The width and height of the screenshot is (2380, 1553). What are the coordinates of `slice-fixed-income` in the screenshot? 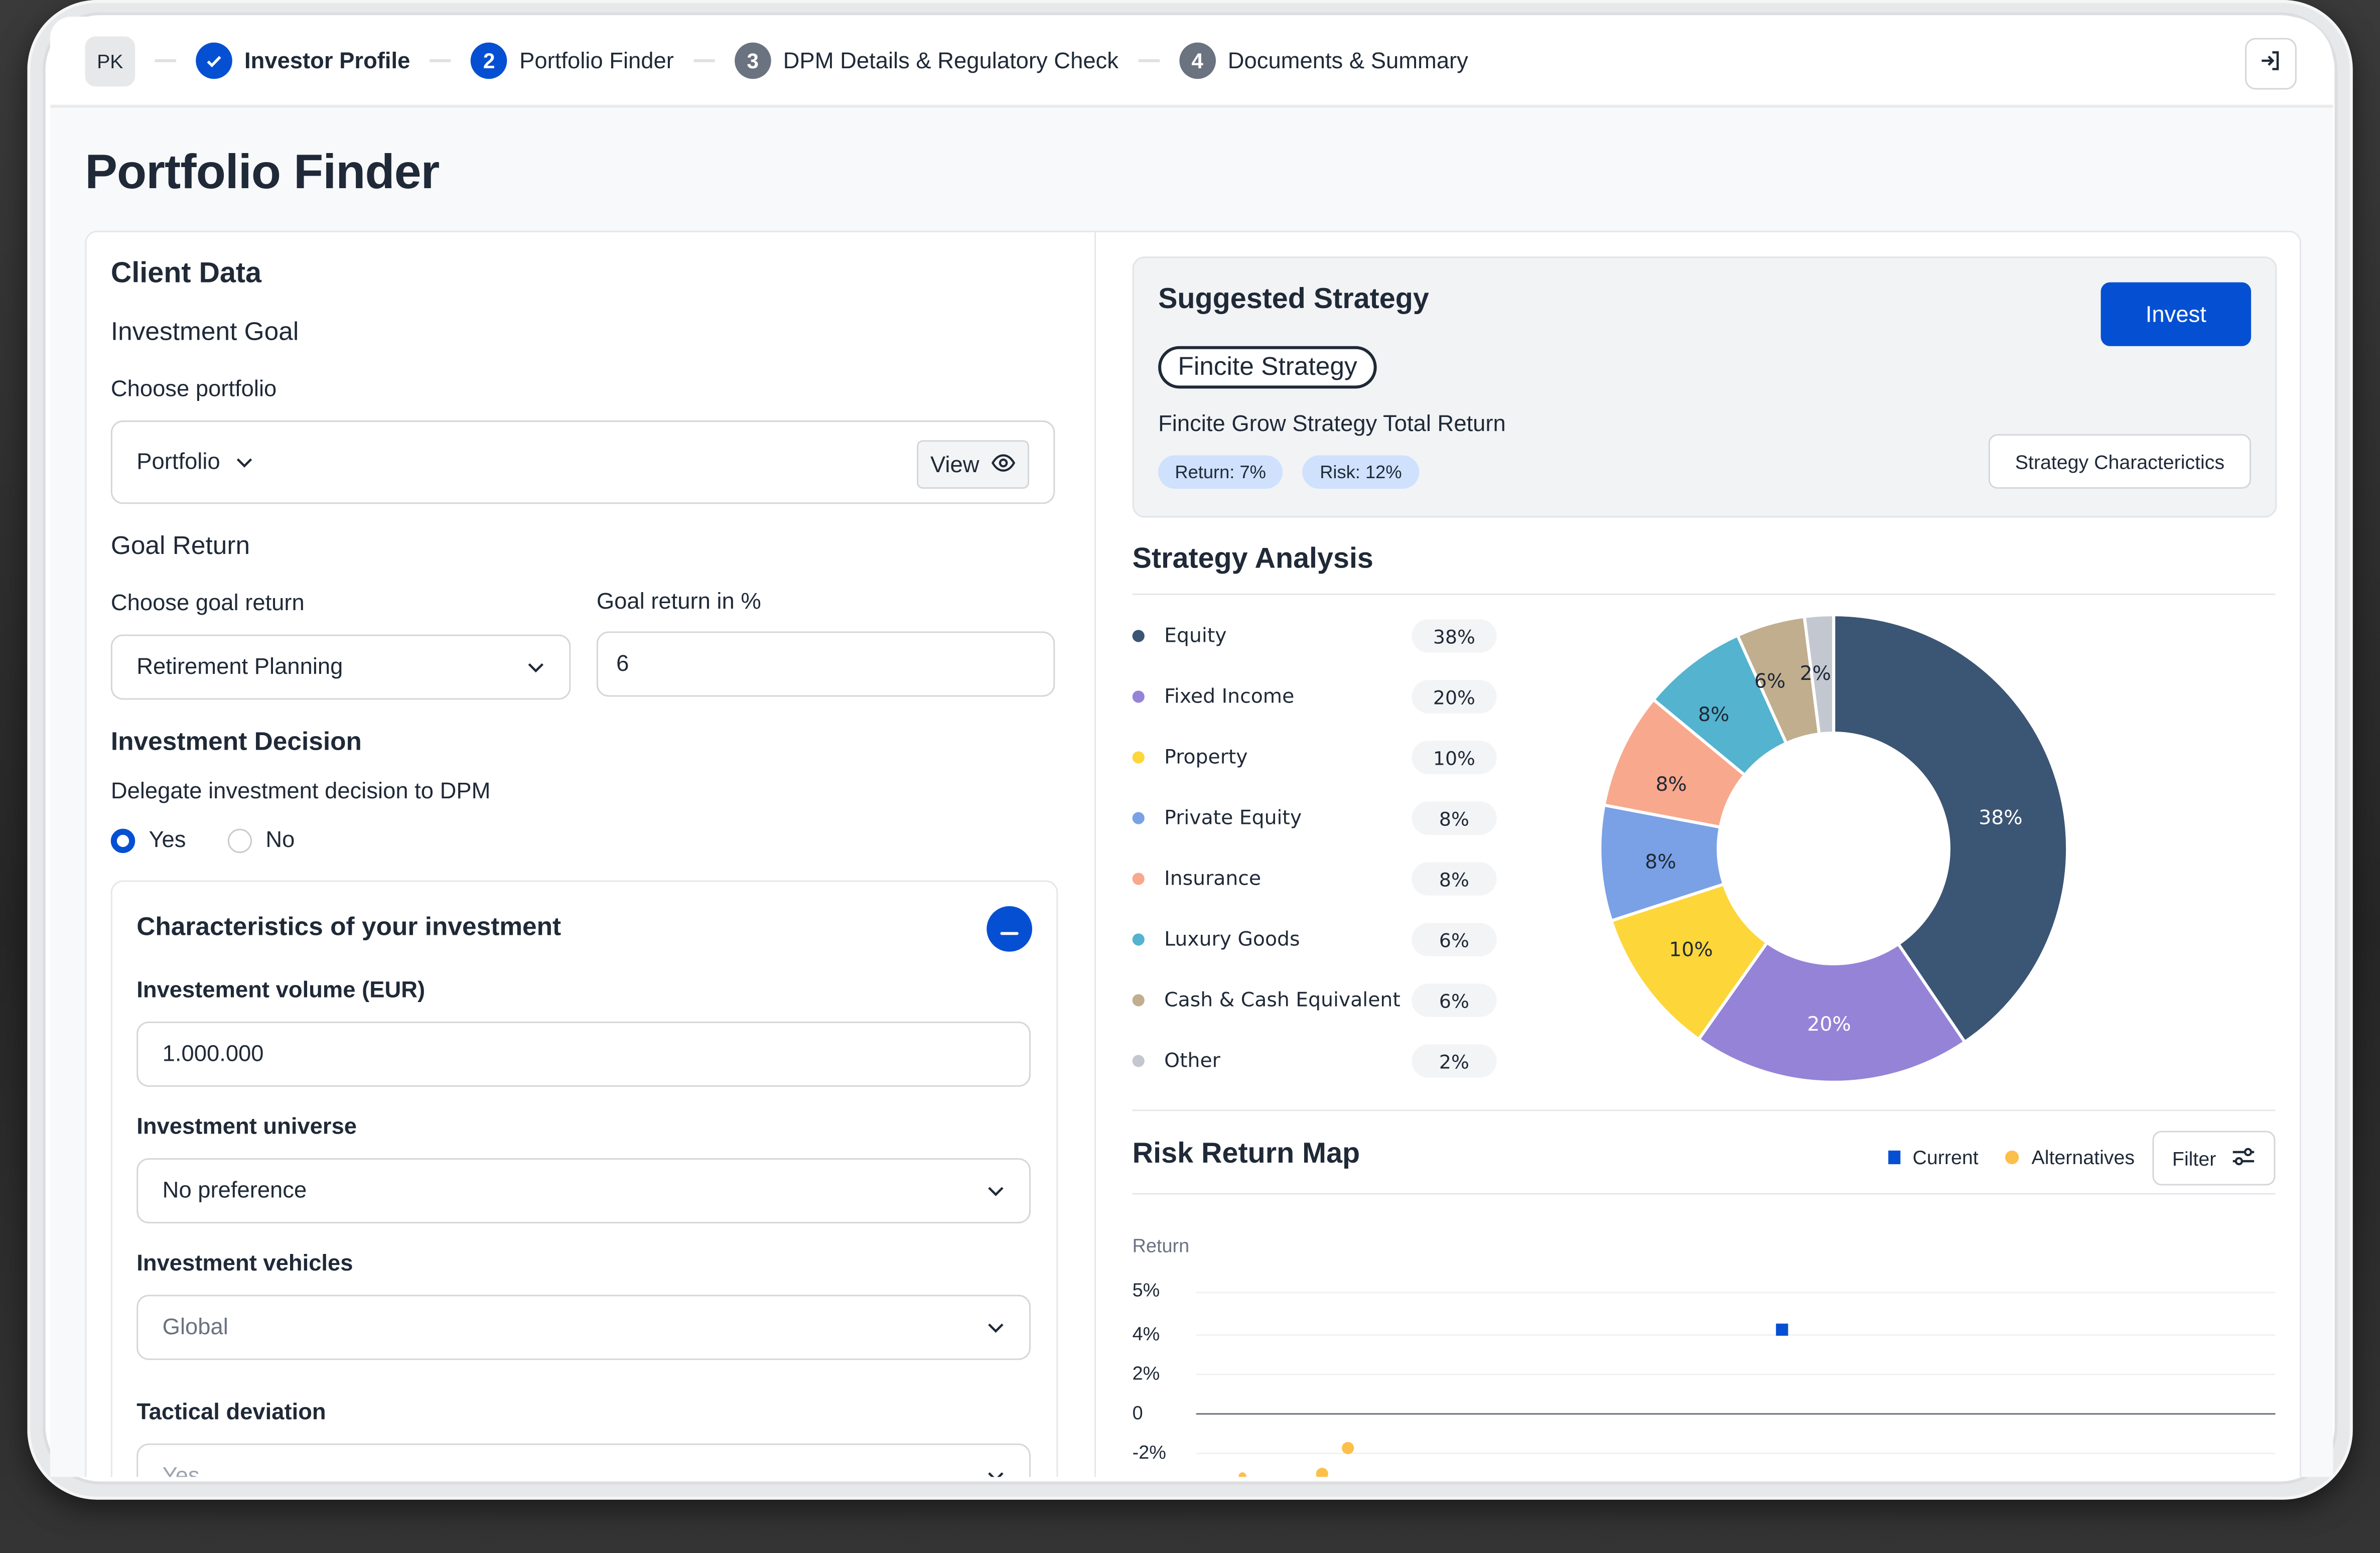 It's located at (1832, 1012).